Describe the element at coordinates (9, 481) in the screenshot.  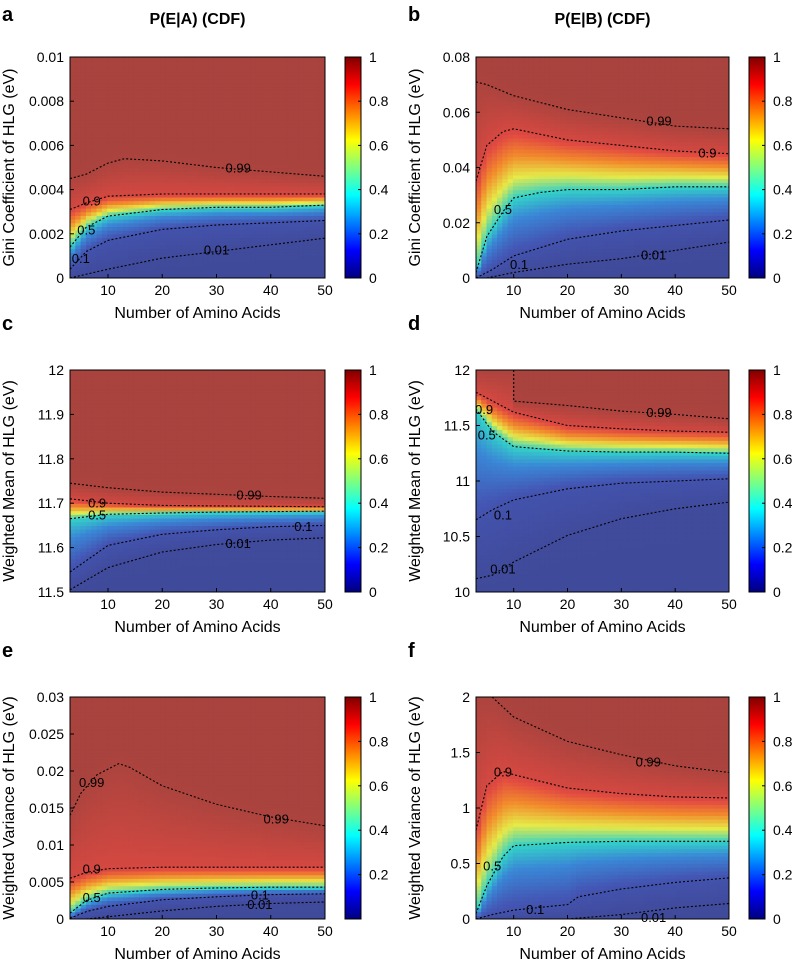
I see `y-axis-label: Weighted Mean of HLG (eV)` at that location.